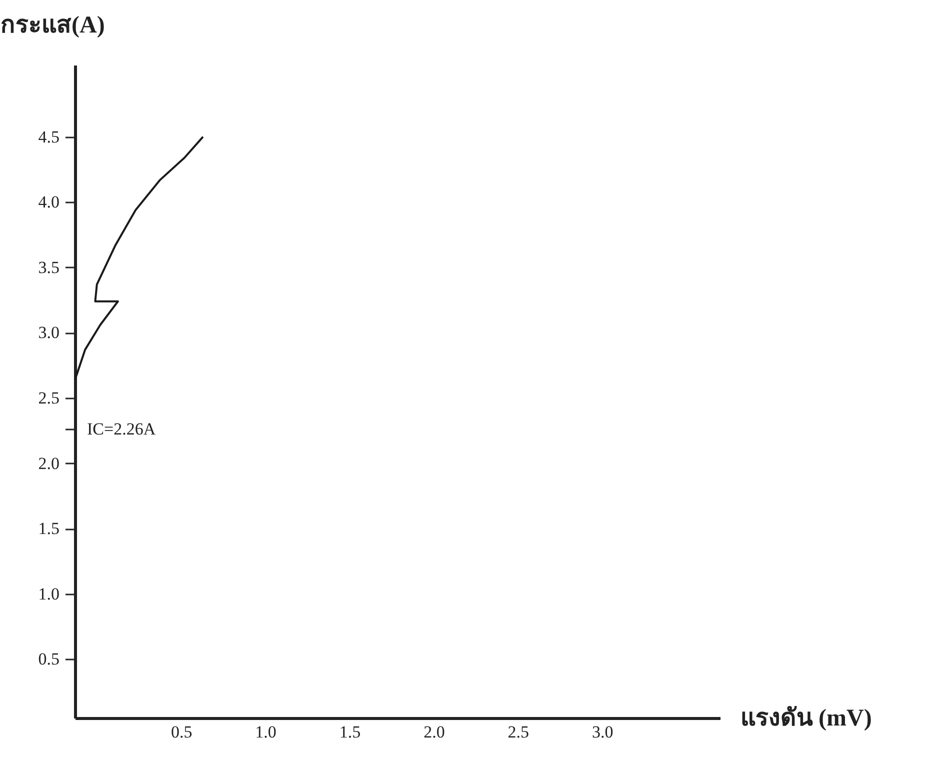 This screenshot has width=934, height=768. What do you see at coordinates (603, 732) in the screenshot?
I see `x-tick-label: 3.0` at bounding box center [603, 732].